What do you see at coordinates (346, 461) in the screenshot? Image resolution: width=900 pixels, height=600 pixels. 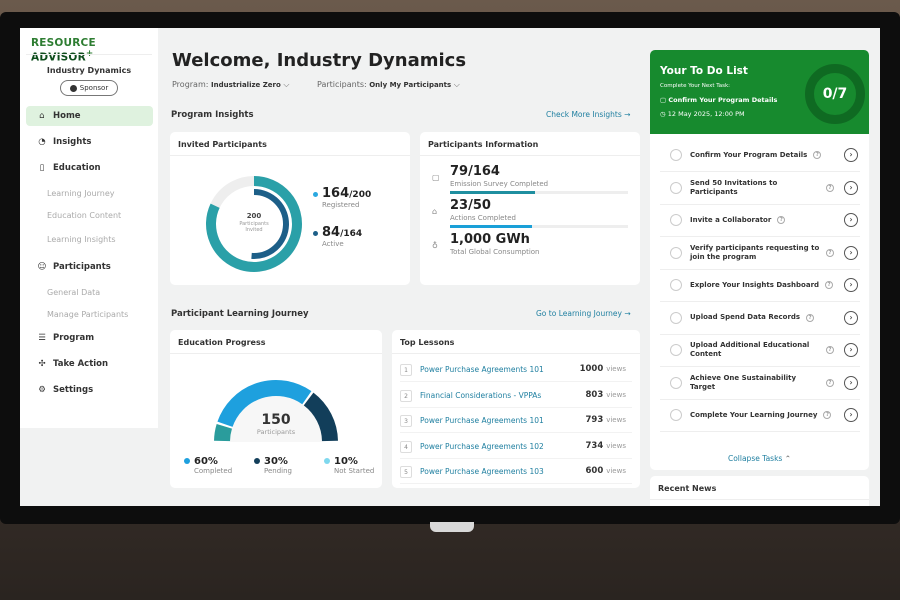 I see `legend-value: 10%` at bounding box center [346, 461].